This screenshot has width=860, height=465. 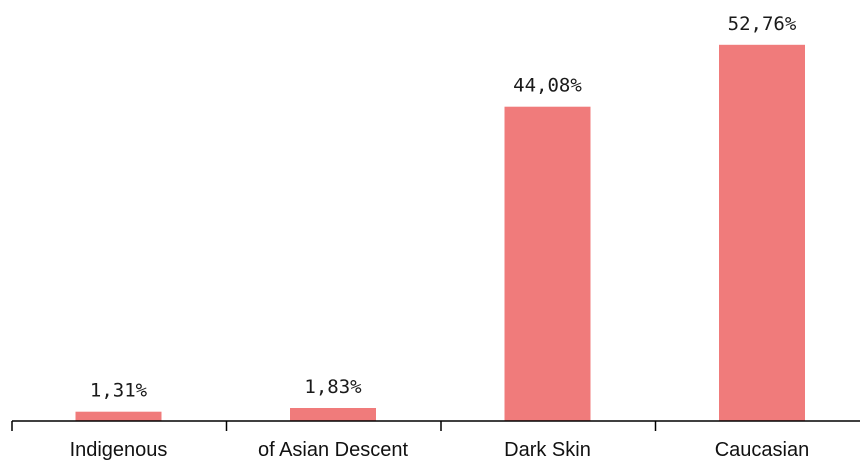 What do you see at coordinates (762, 24) in the screenshot?
I see `value-label-3: 52,76%` at bounding box center [762, 24].